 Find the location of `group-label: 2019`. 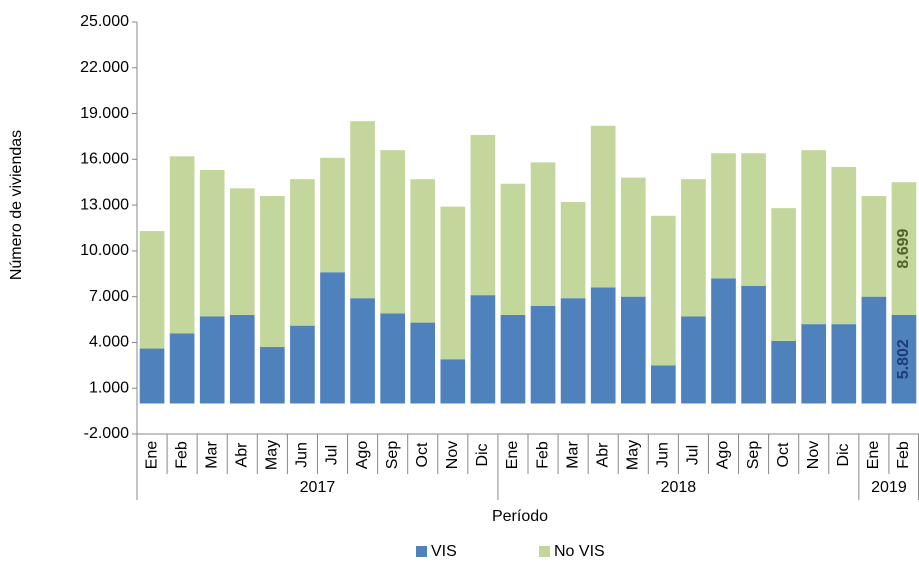

group-label: 2019 is located at coordinates (889, 487).